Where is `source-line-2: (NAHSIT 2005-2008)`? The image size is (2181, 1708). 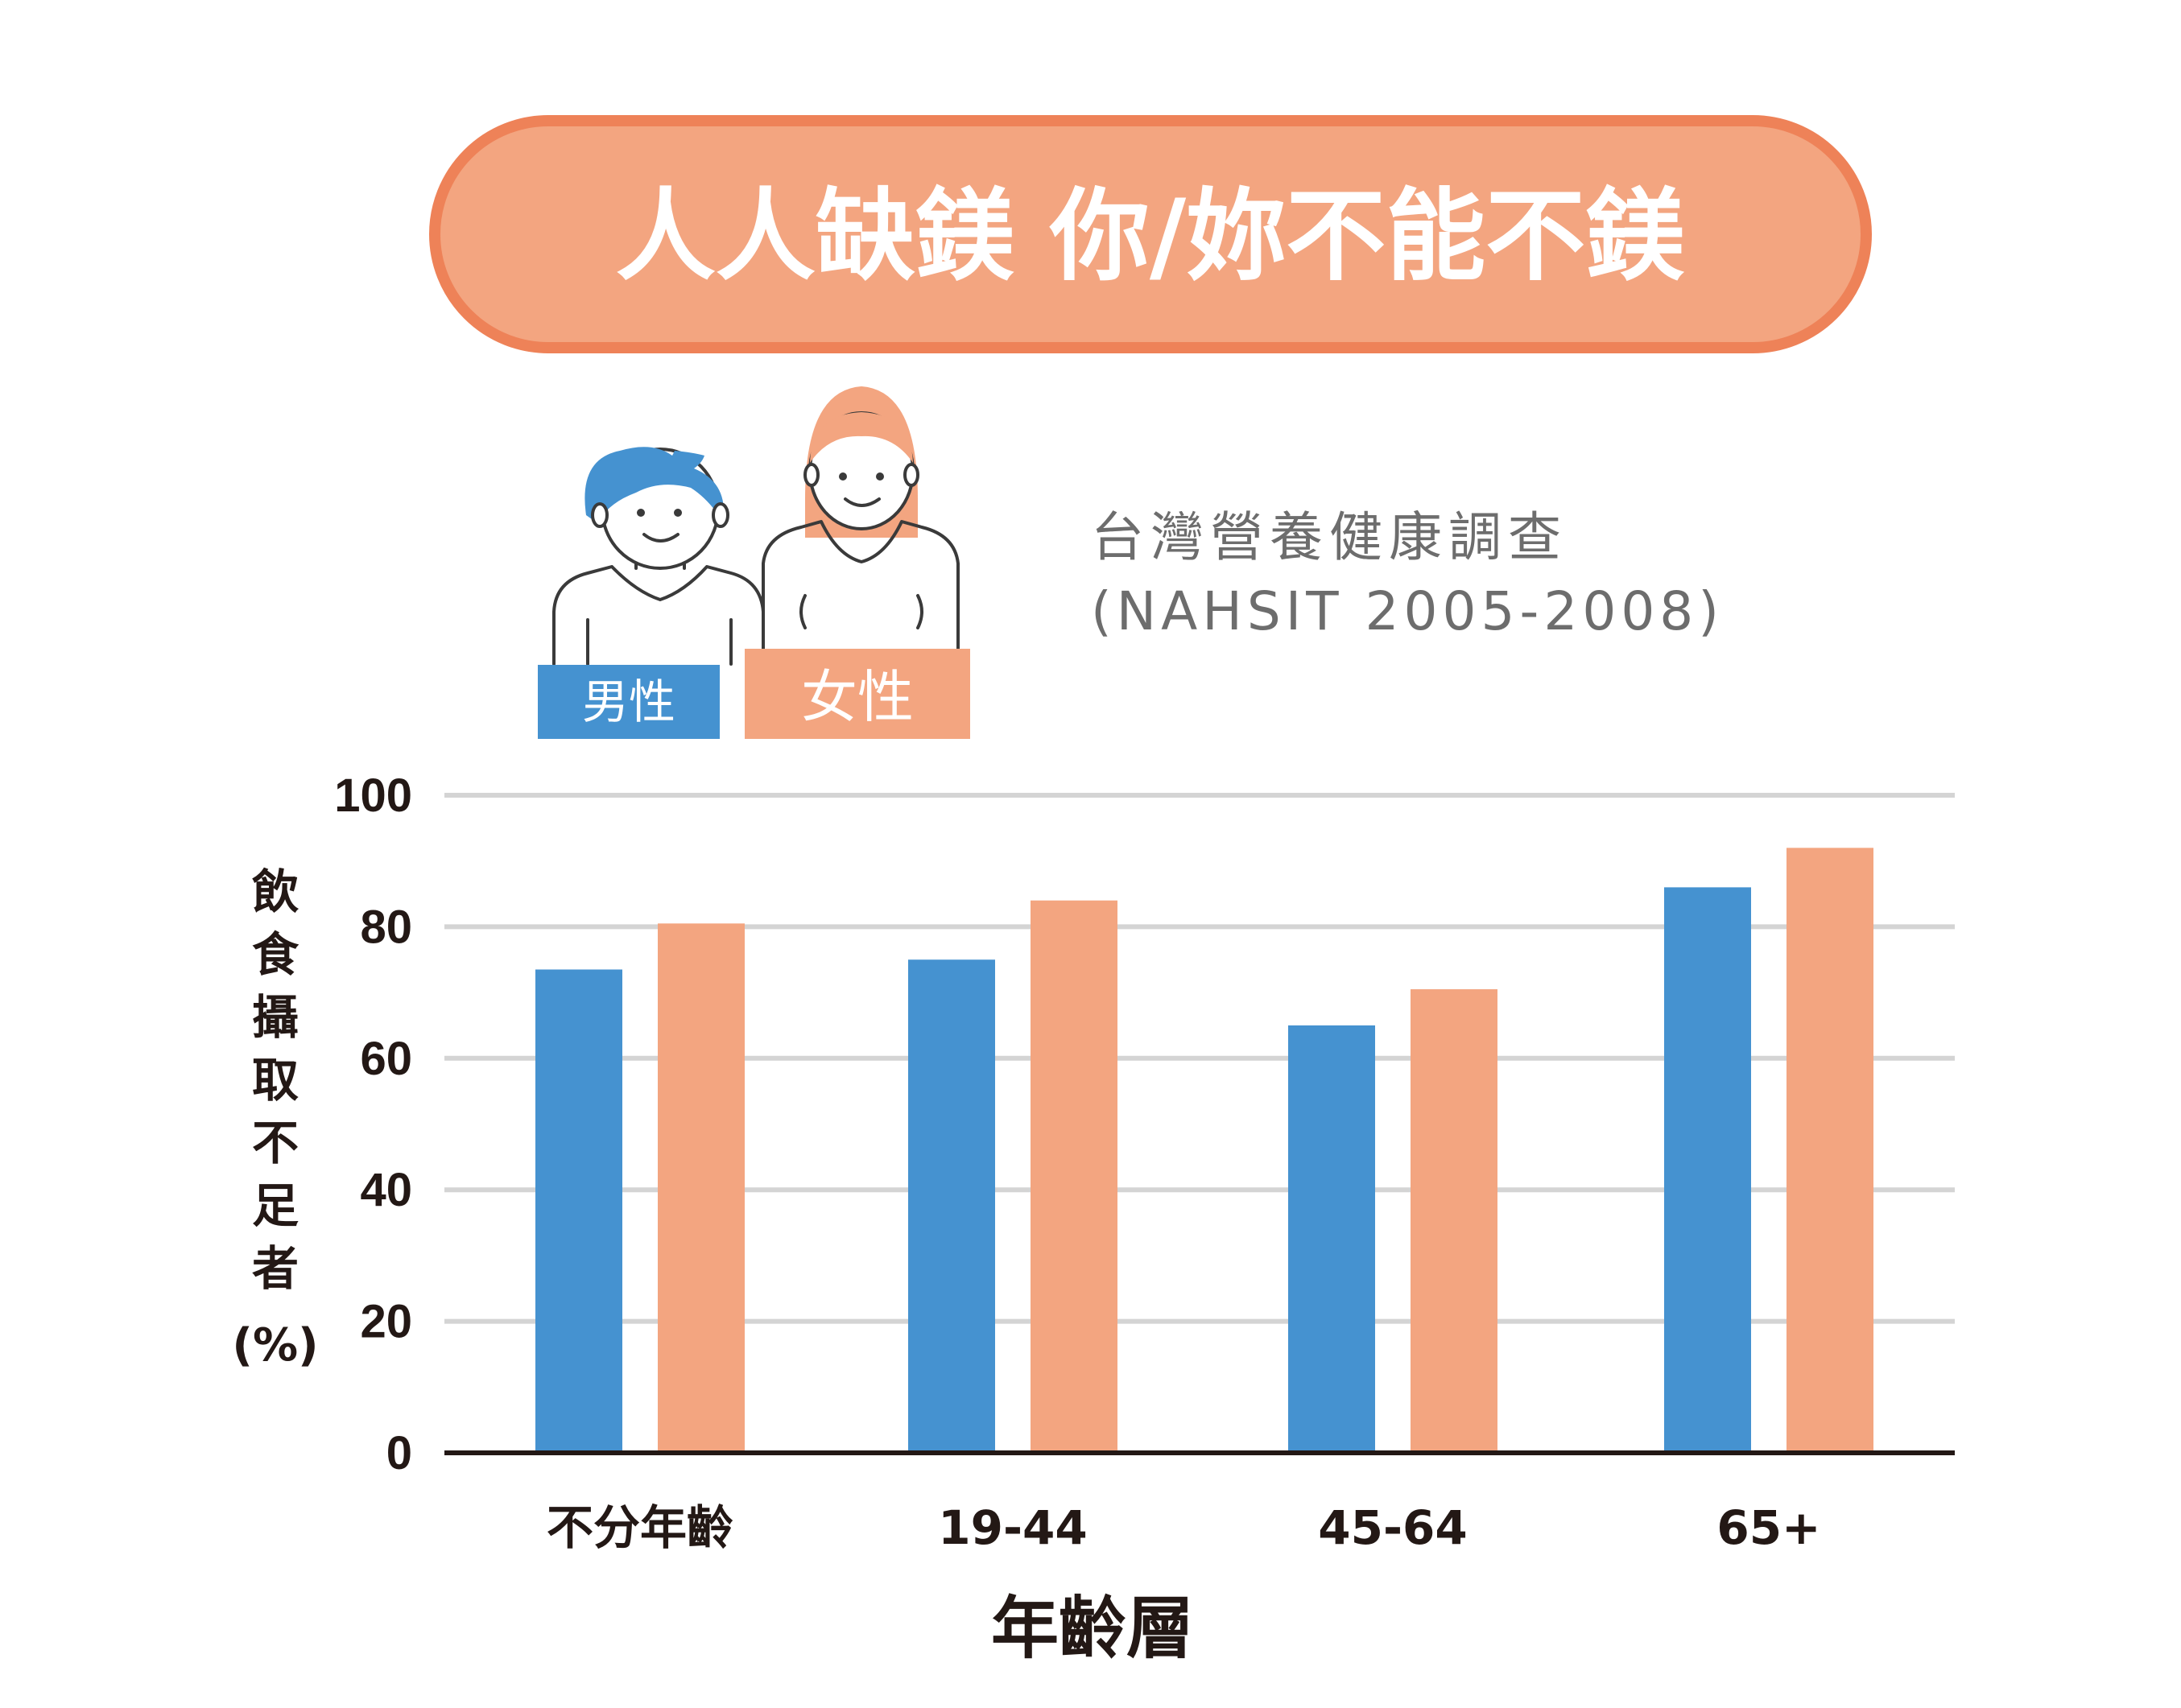 source-line-2: (NAHSIT 2005-2008) is located at coordinates (1407, 611).